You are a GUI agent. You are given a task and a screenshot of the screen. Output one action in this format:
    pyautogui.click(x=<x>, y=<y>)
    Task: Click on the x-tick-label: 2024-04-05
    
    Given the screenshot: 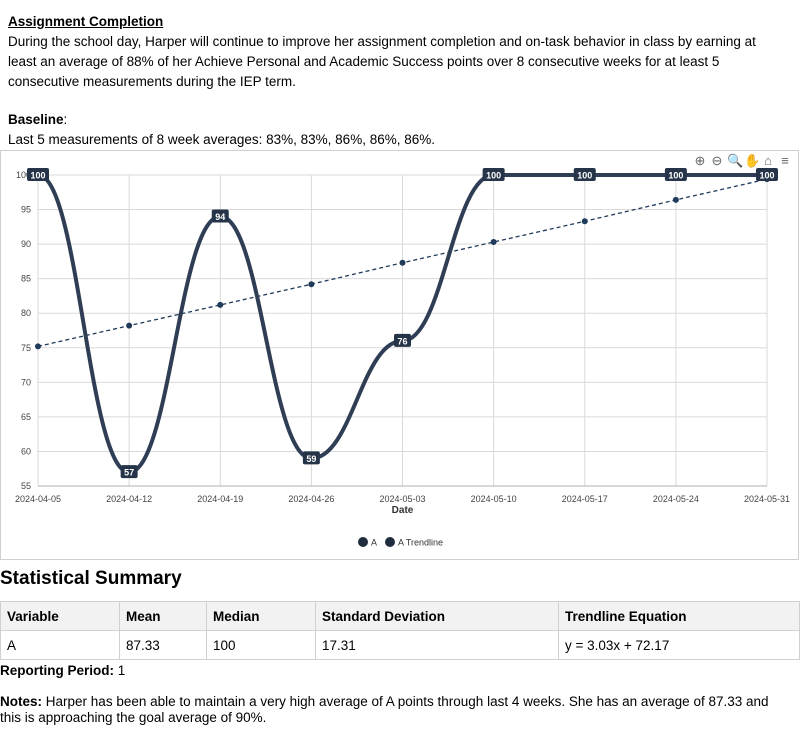 What is the action you would take?
    pyautogui.click(x=38, y=499)
    